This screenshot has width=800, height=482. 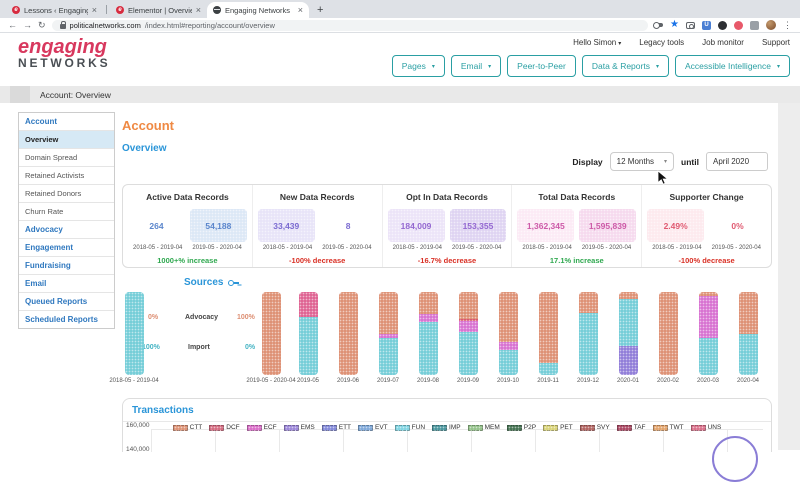 I want to click on until-date-input, so click(x=737, y=161).